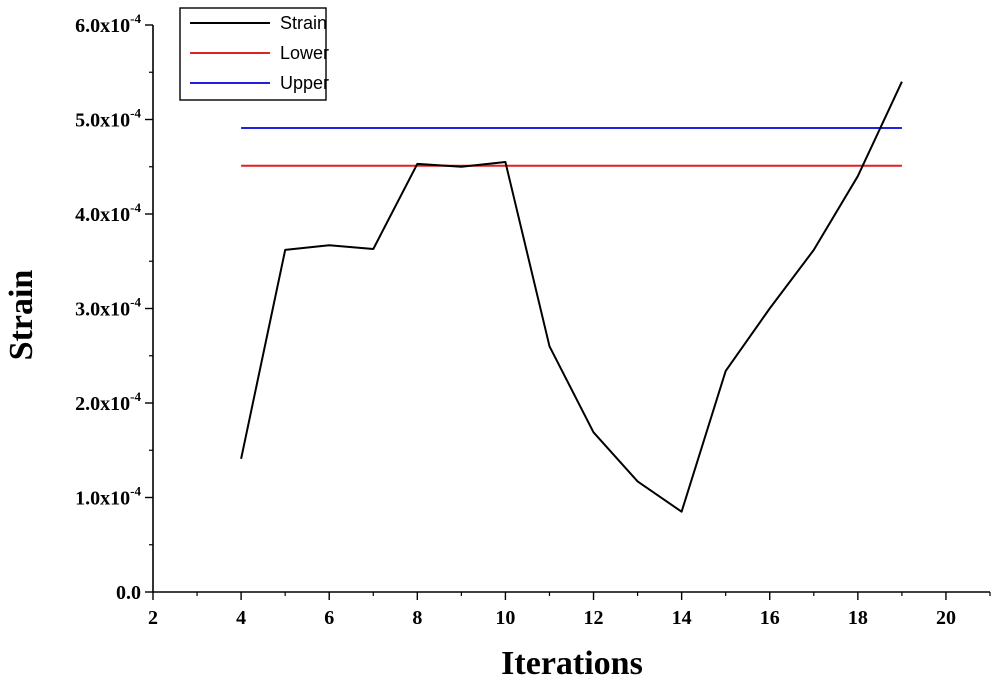 Image resolution: width=1000 pixels, height=683 pixels. What do you see at coordinates (128, 593) in the screenshot?
I see `y-tick-label: 0.0` at bounding box center [128, 593].